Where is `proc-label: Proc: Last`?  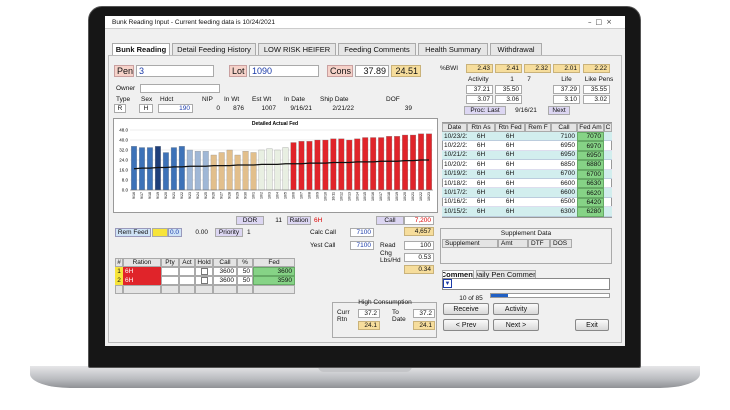 proc-label: Proc: Last is located at coordinates (485, 110).